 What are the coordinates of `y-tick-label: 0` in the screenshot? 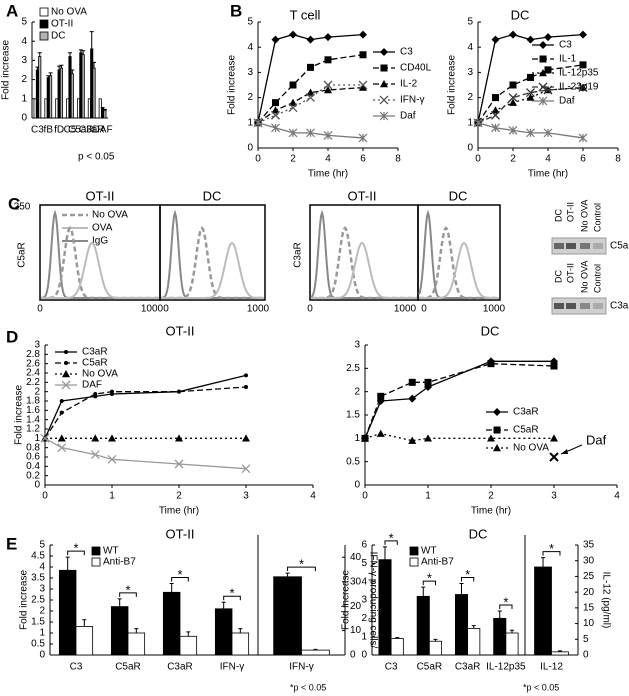 It's located at (250, 148).